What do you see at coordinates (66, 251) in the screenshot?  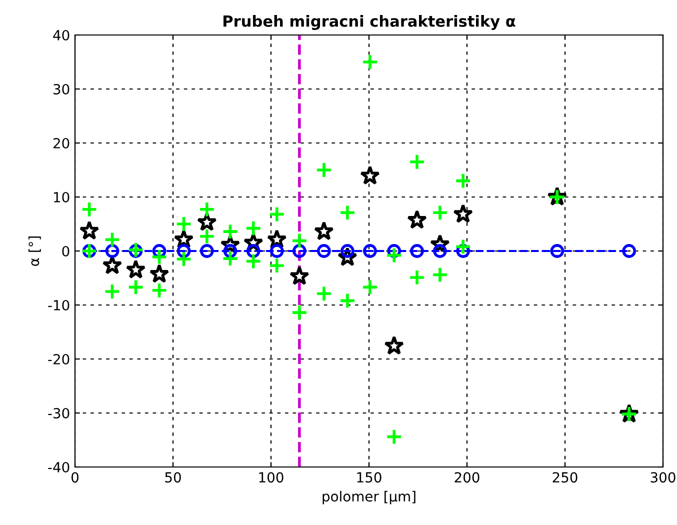 I see `y-tick-label: 0` at bounding box center [66, 251].